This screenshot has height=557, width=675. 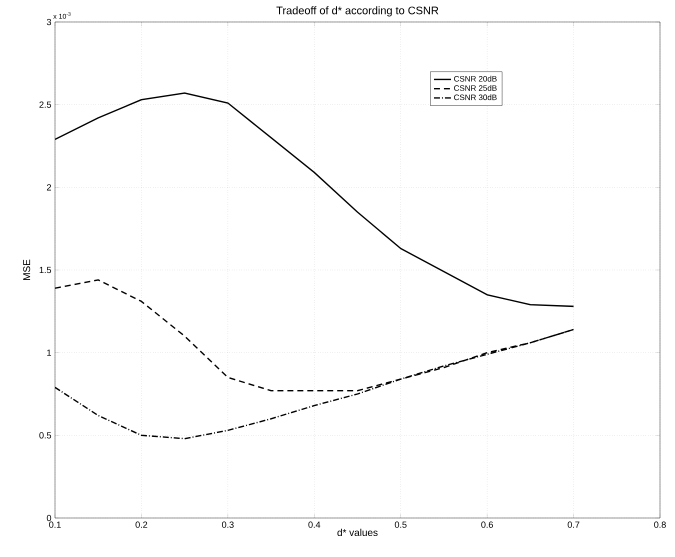 I want to click on y-tick-label: 1.5, so click(x=46, y=270).